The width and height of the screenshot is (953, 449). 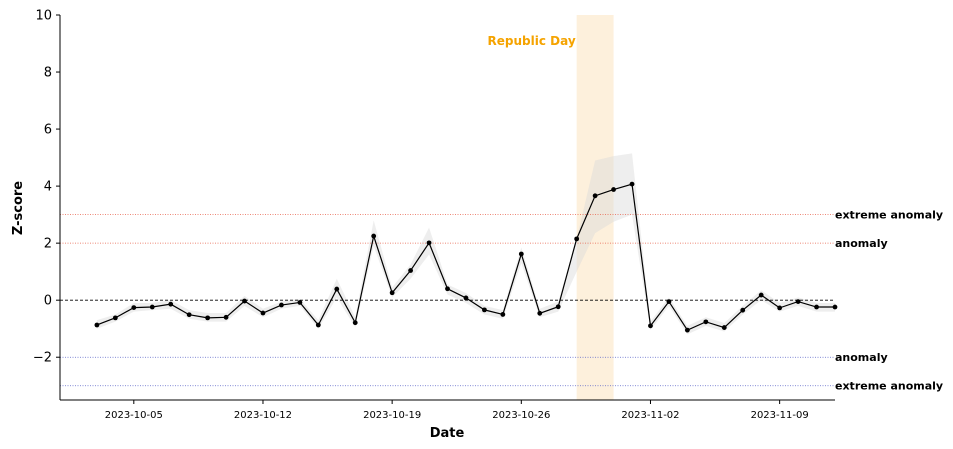 What do you see at coordinates (18, 208) in the screenshot?
I see `y-axis-title: Z-score` at bounding box center [18, 208].